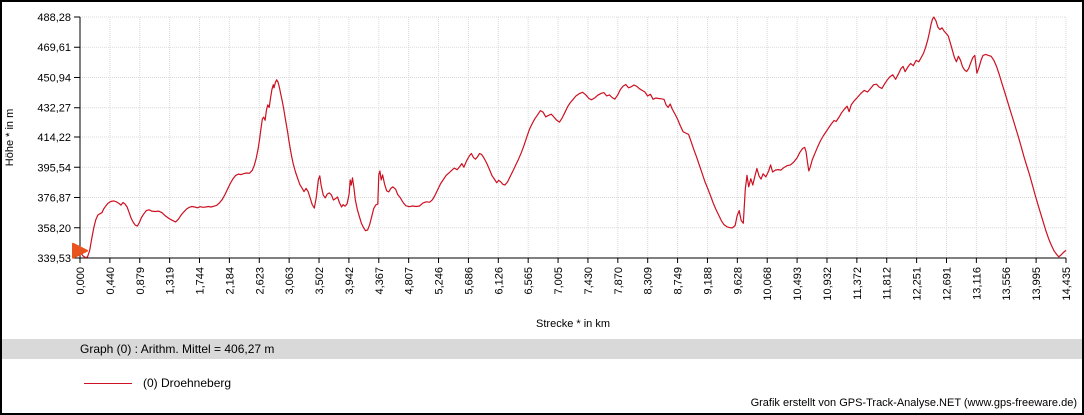 This screenshot has width=1084, height=415. I want to click on y-axis-tick-label: 339,53, so click(54, 259).